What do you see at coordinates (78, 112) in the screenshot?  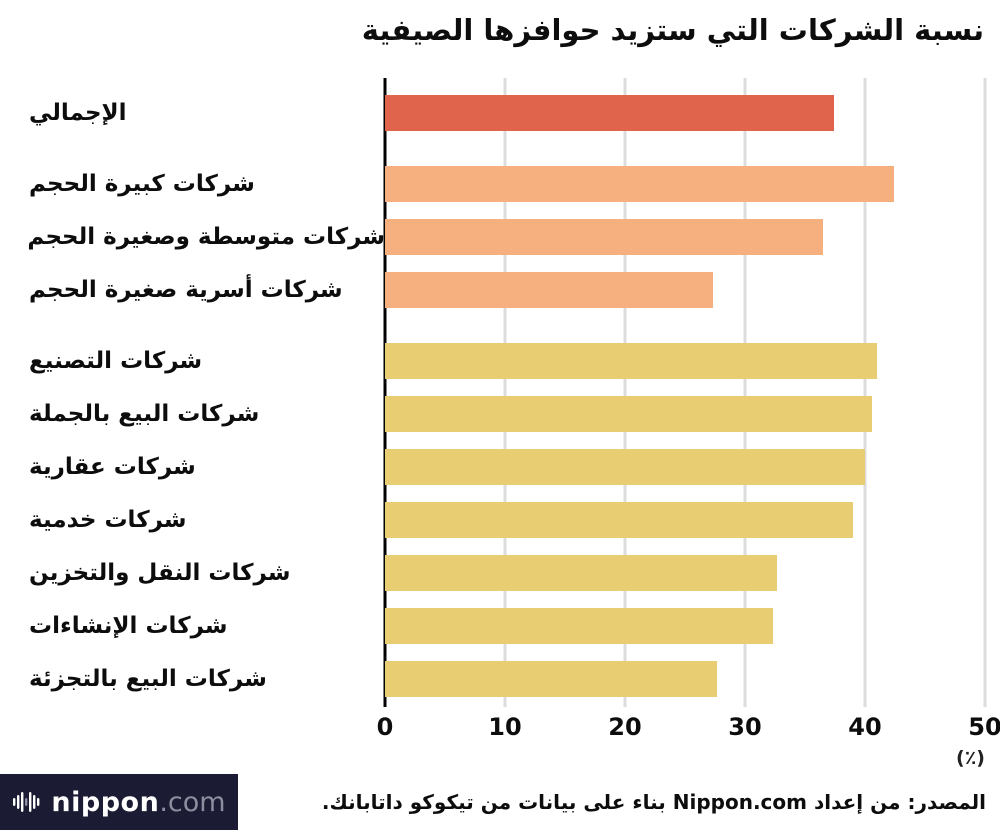 I see `category-label: الإجمالي` at bounding box center [78, 112].